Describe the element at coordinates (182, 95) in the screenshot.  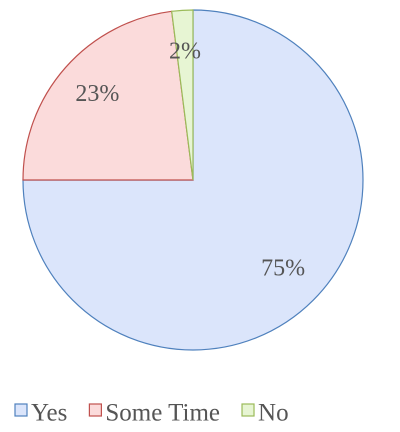
I see `pie-slice` at that location.